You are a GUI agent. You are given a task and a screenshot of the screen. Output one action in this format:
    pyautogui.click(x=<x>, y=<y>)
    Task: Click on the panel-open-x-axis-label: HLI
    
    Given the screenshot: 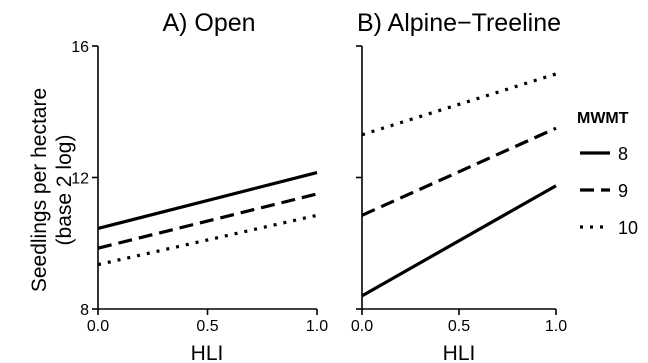 What is the action you would take?
    pyautogui.click(x=207, y=352)
    